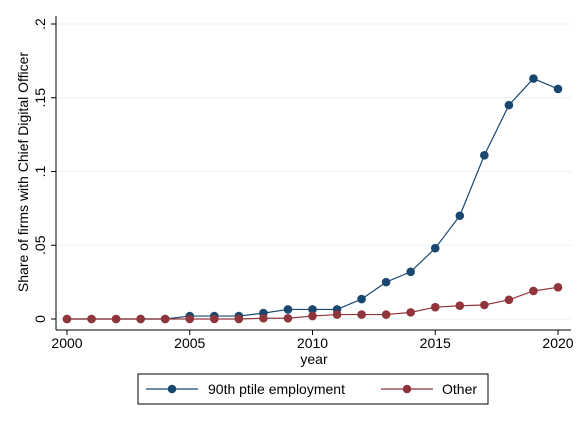  I want to click on y-axis-ticks: 0 .05 .1 .15 .2, so click(44, 170).